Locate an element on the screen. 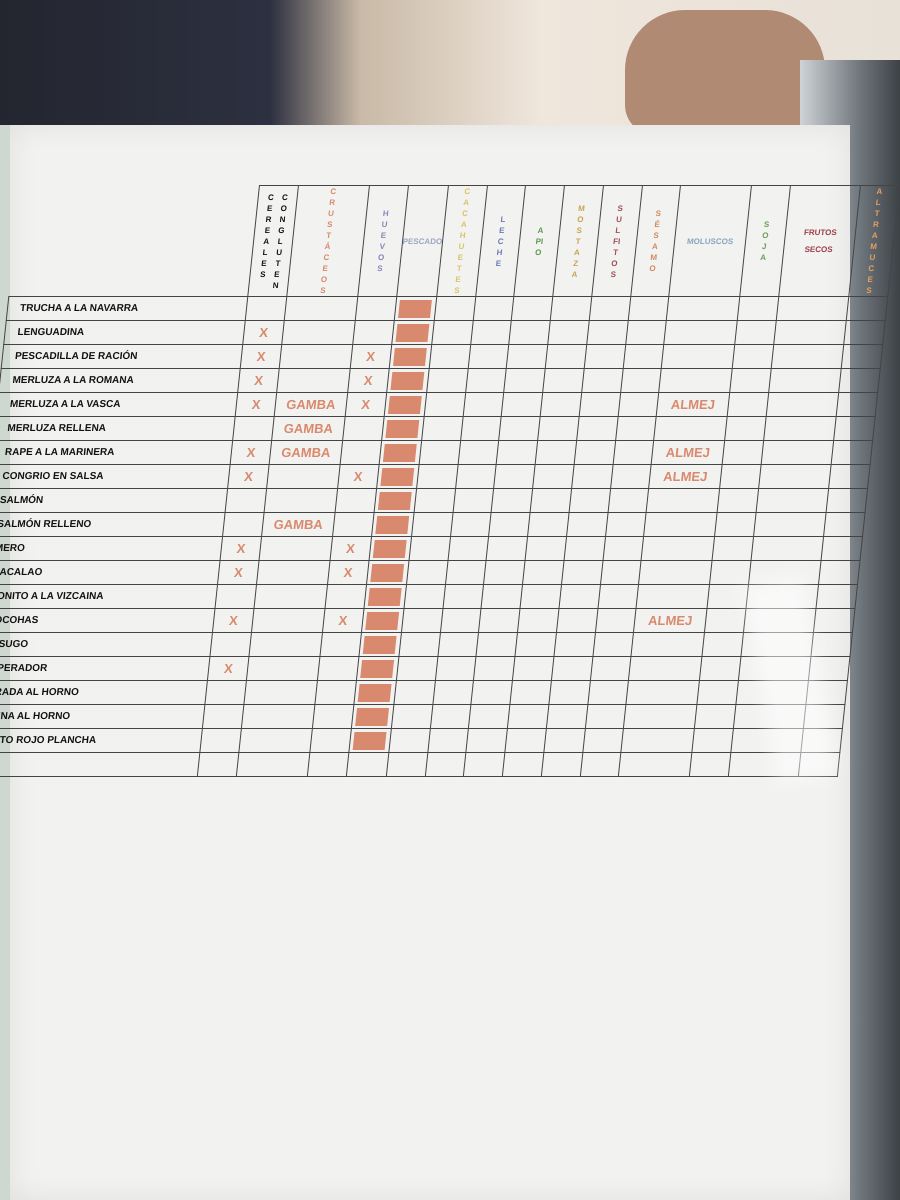 Image resolution: width=900 pixels, height=1200 pixels. dish-name: BACALAO is located at coordinates (110, 572).